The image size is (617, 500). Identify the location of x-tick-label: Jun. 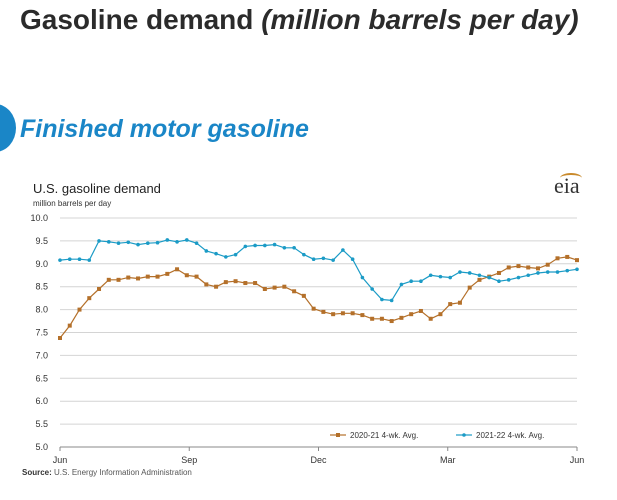
(577, 460).